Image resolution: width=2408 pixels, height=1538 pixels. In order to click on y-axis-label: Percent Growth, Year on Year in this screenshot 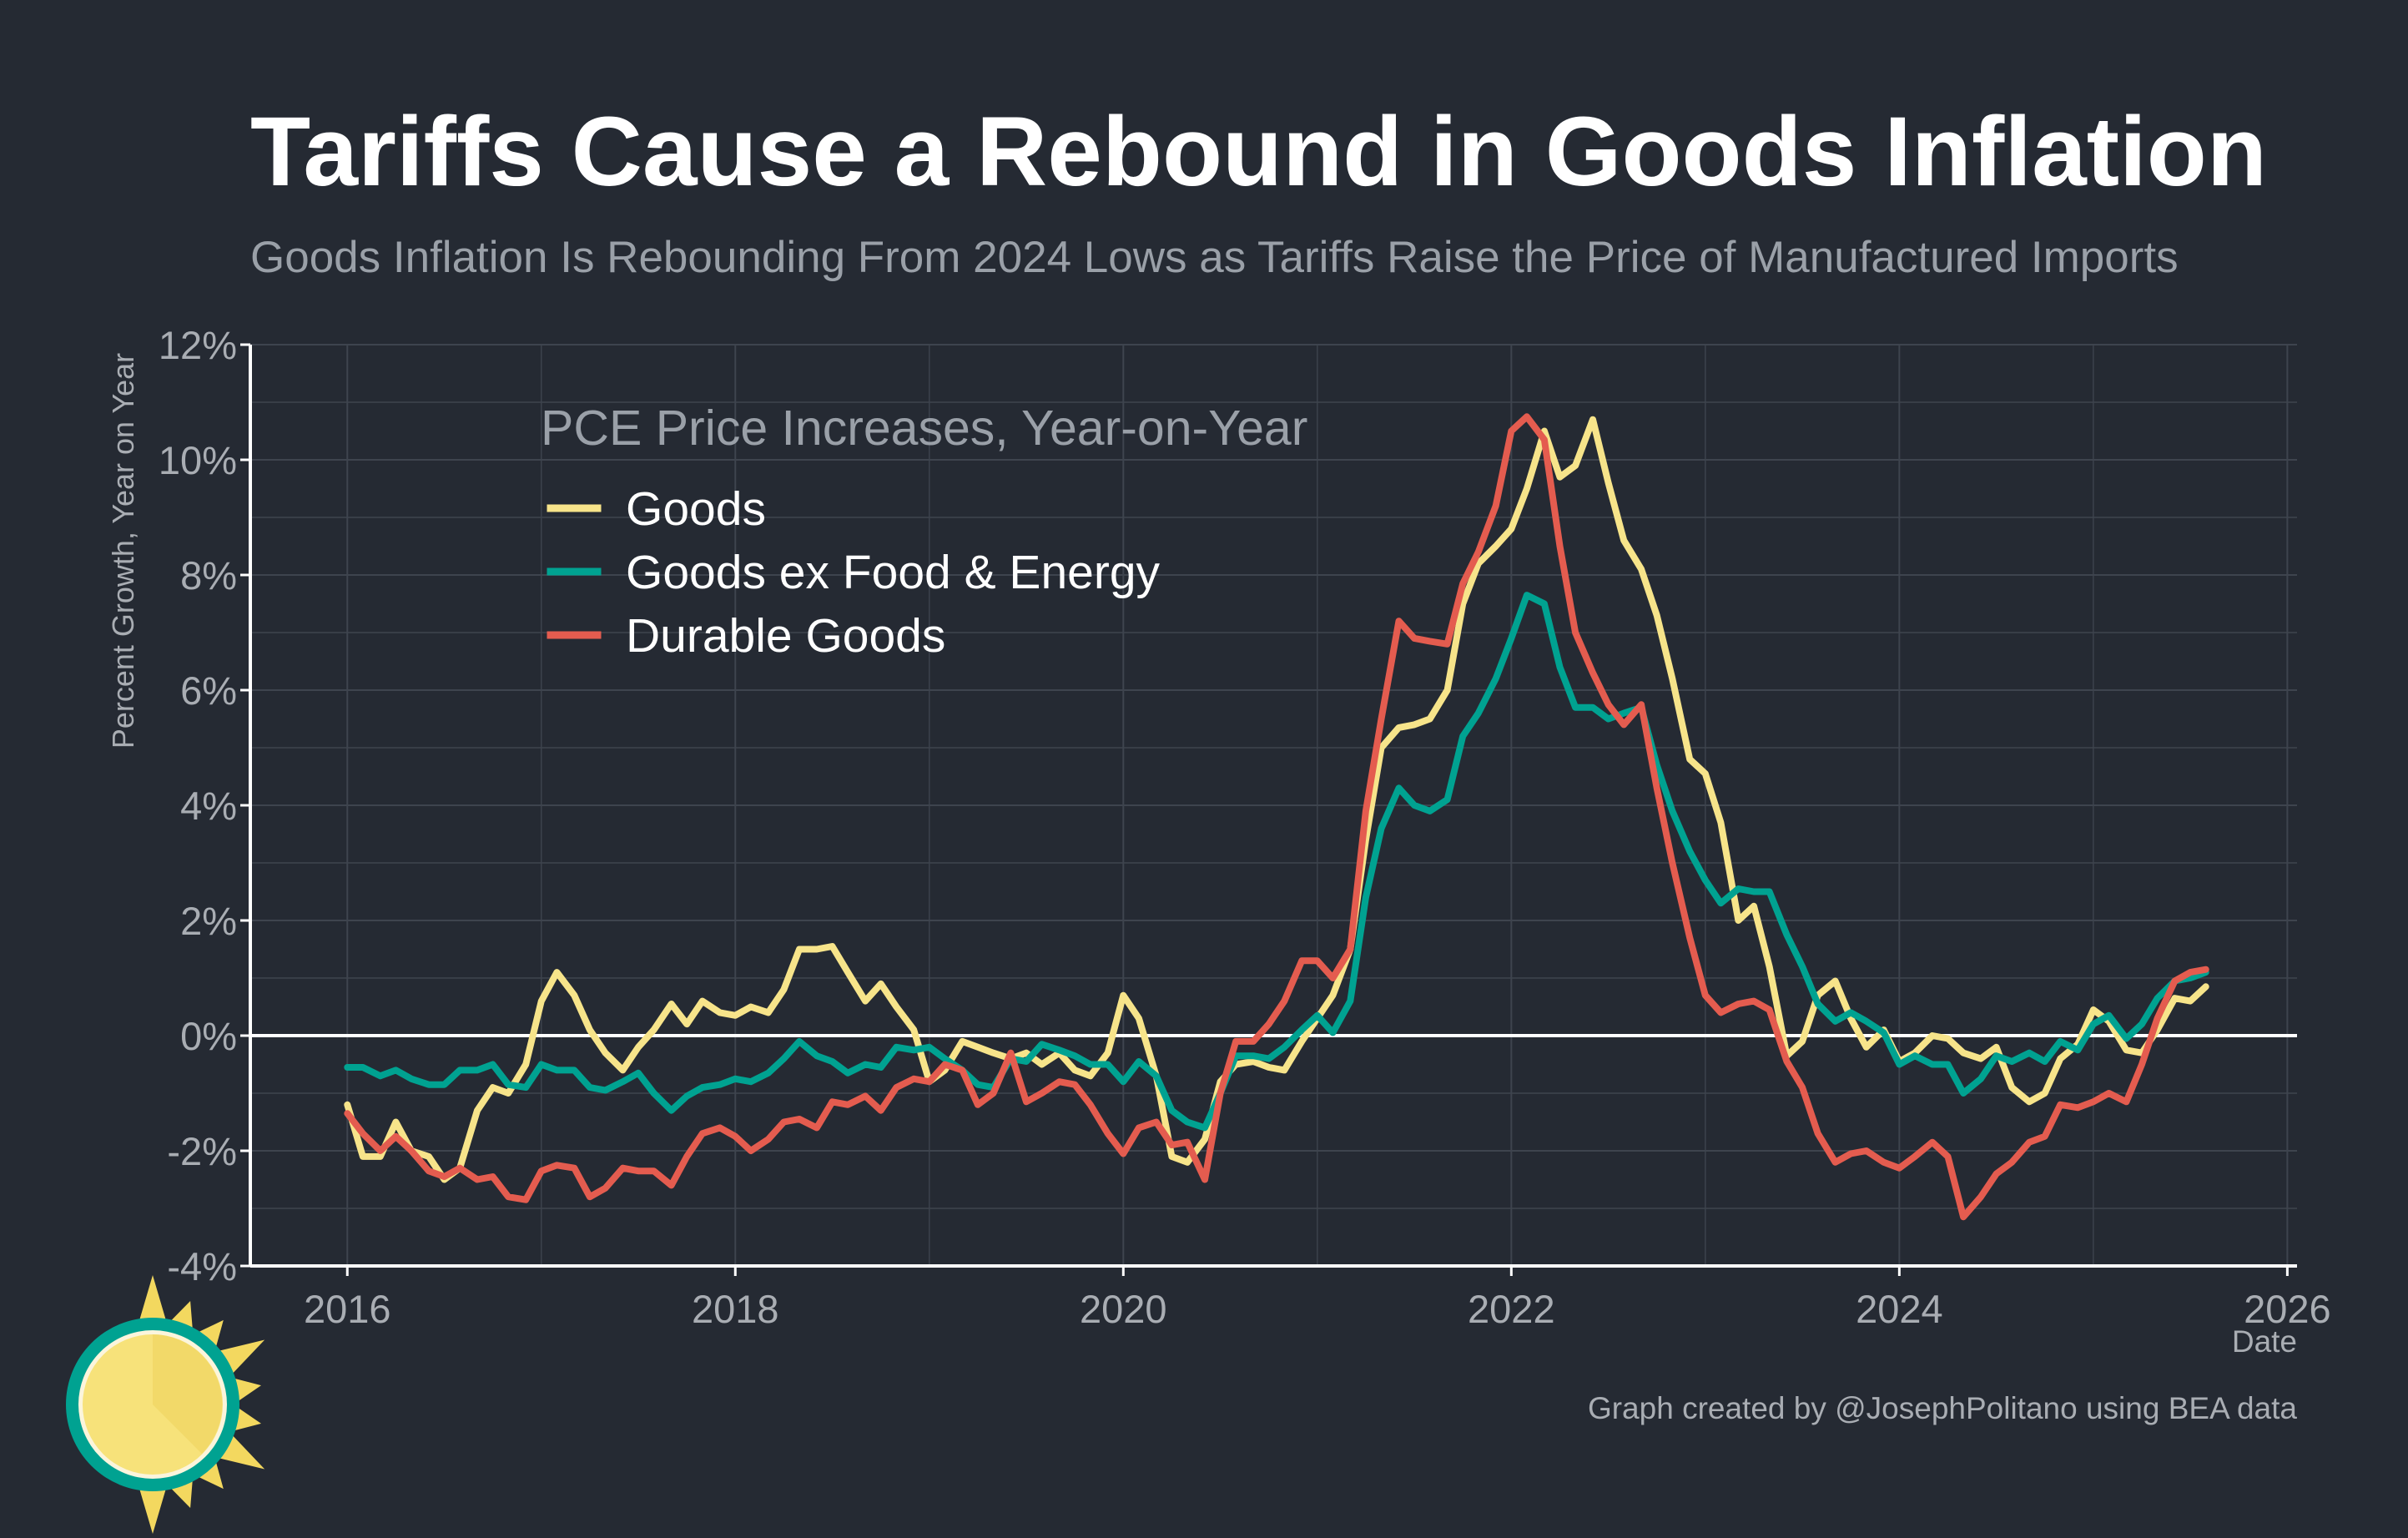, I will do `click(123, 551)`.